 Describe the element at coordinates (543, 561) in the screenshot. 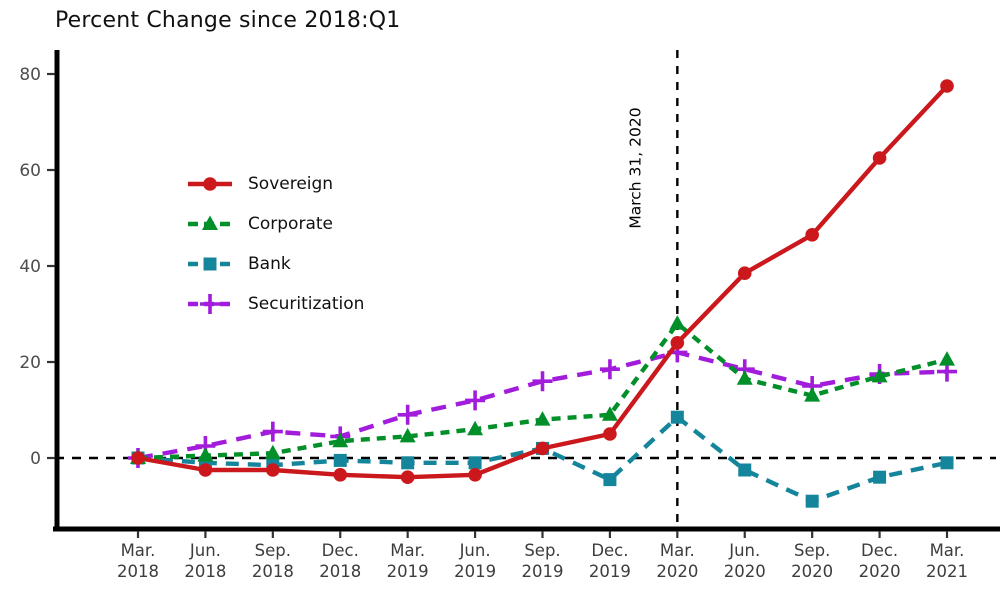

I see `x-tick-label: Sep. 2019` at that location.